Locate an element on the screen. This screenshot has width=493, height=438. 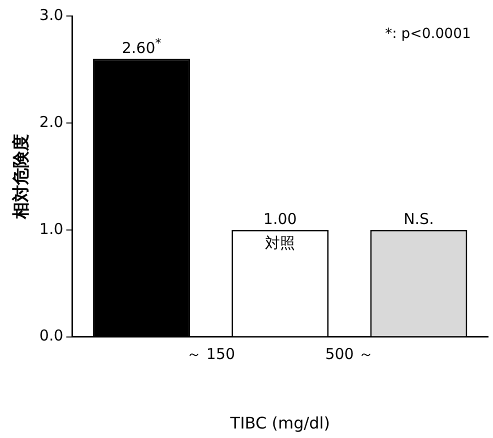
y-tick-label: 2.0 is located at coordinates (51, 121).